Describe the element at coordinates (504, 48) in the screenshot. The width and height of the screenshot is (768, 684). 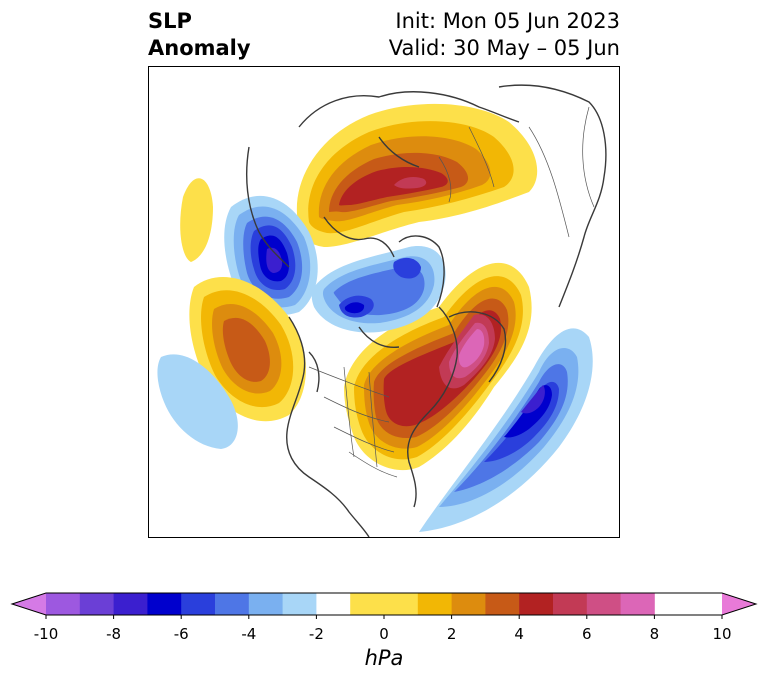
I see `valid-range: Valid: 30 May – 05 Jun` at that location.